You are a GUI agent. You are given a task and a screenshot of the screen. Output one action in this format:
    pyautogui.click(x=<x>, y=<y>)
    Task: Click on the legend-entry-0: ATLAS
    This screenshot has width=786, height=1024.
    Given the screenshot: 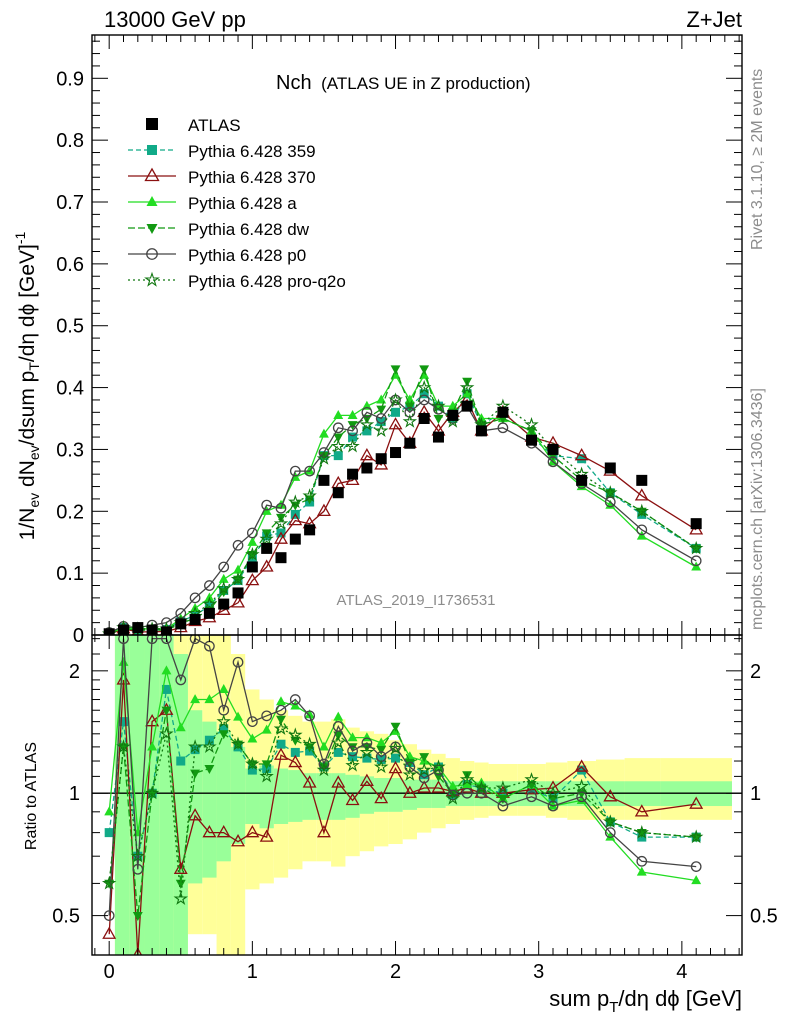 What is the action you would take?
    pyautogui.click(x=193, y=125)
    